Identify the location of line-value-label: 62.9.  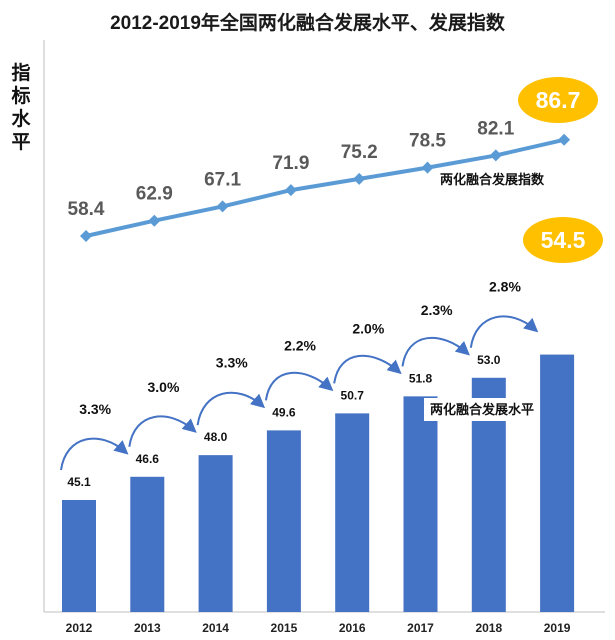
(154, 194).